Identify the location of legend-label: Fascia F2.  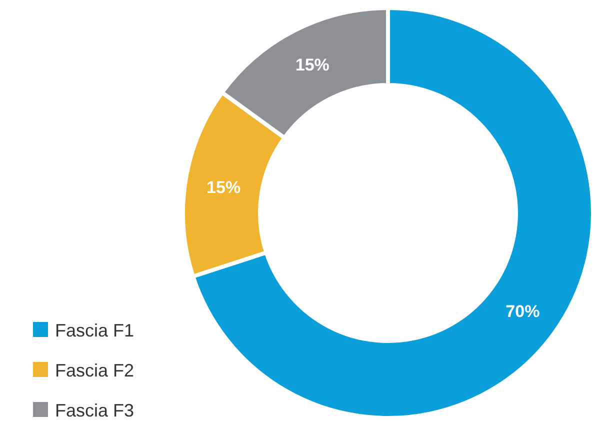
(94, 370).